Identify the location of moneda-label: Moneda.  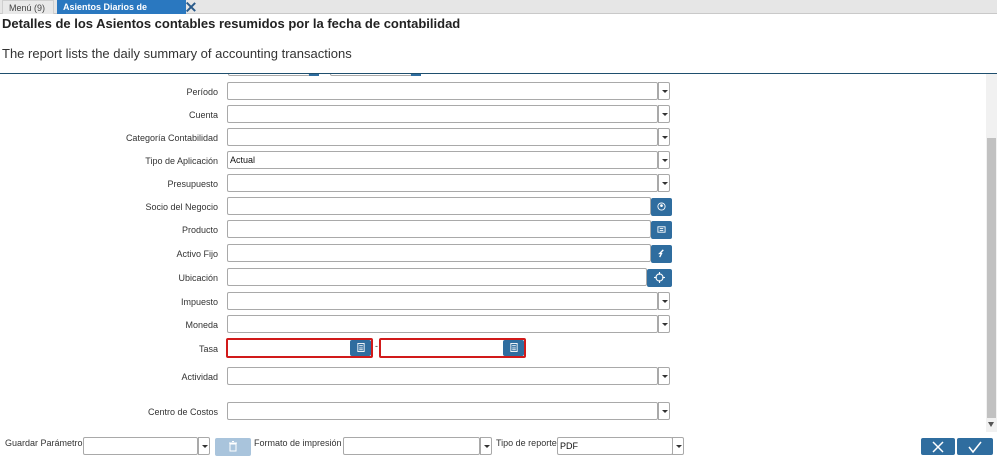
(201, 325).